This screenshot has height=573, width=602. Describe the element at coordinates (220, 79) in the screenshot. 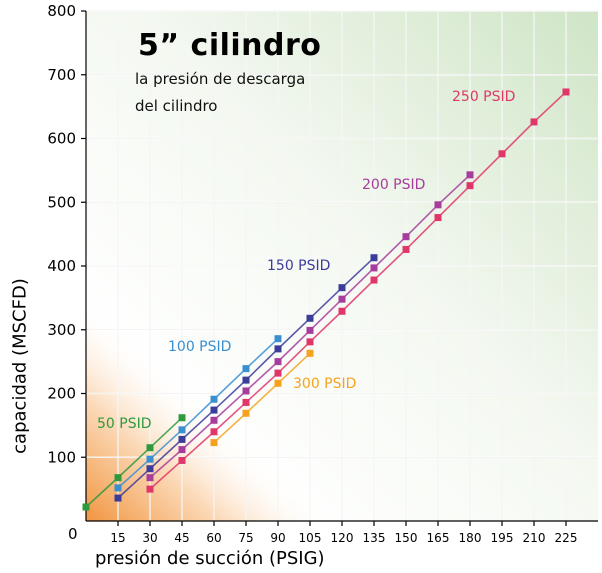

I see `chart-subtitle-line-1: la presión de descarga` at that location.